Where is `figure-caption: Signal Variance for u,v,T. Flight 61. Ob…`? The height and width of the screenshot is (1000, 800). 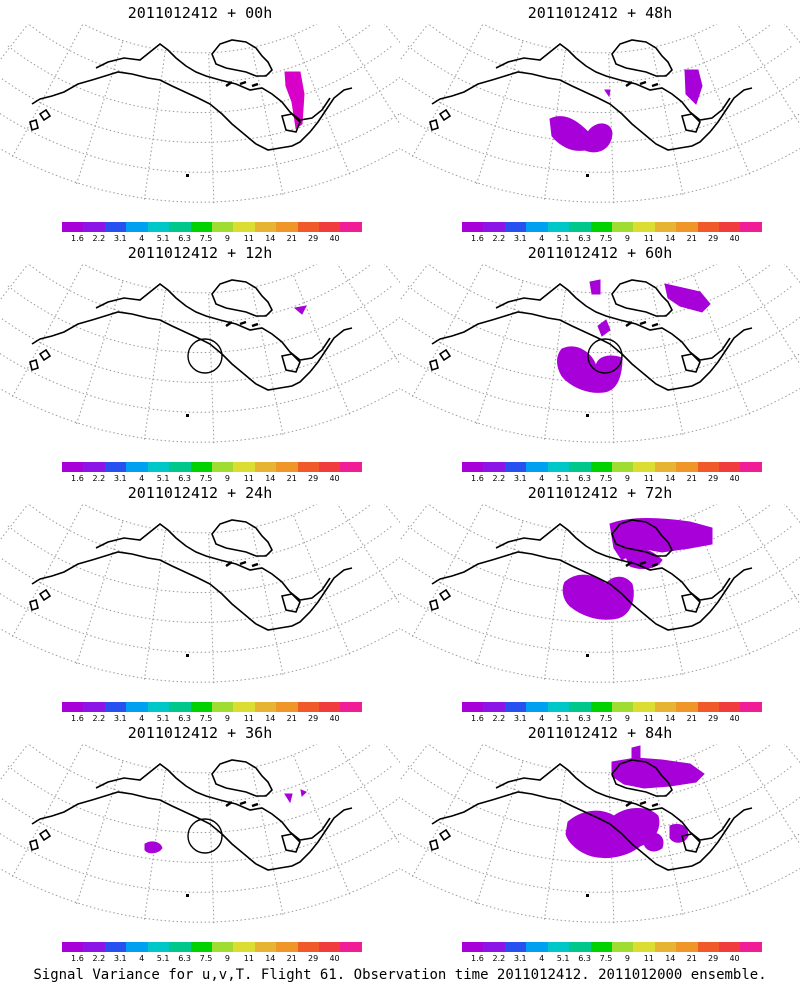
figure-caption: Signal Variance for u,v,T. Flight 61. Ob… is located at coordinates (400, 975).